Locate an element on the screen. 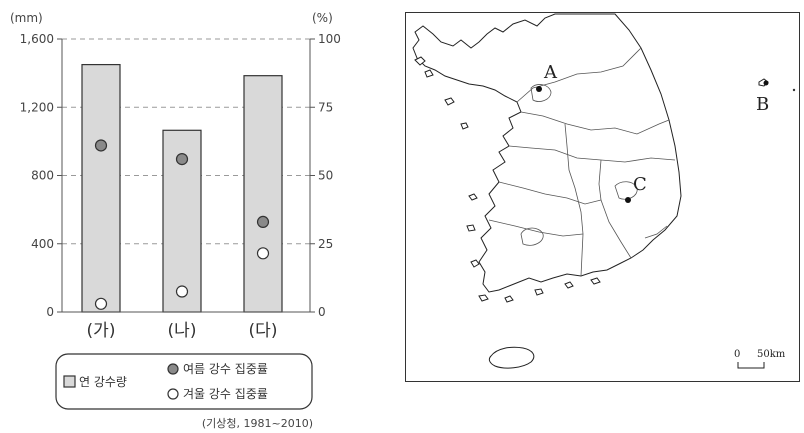  map-label-a: A is located at coordinates (550, 72).